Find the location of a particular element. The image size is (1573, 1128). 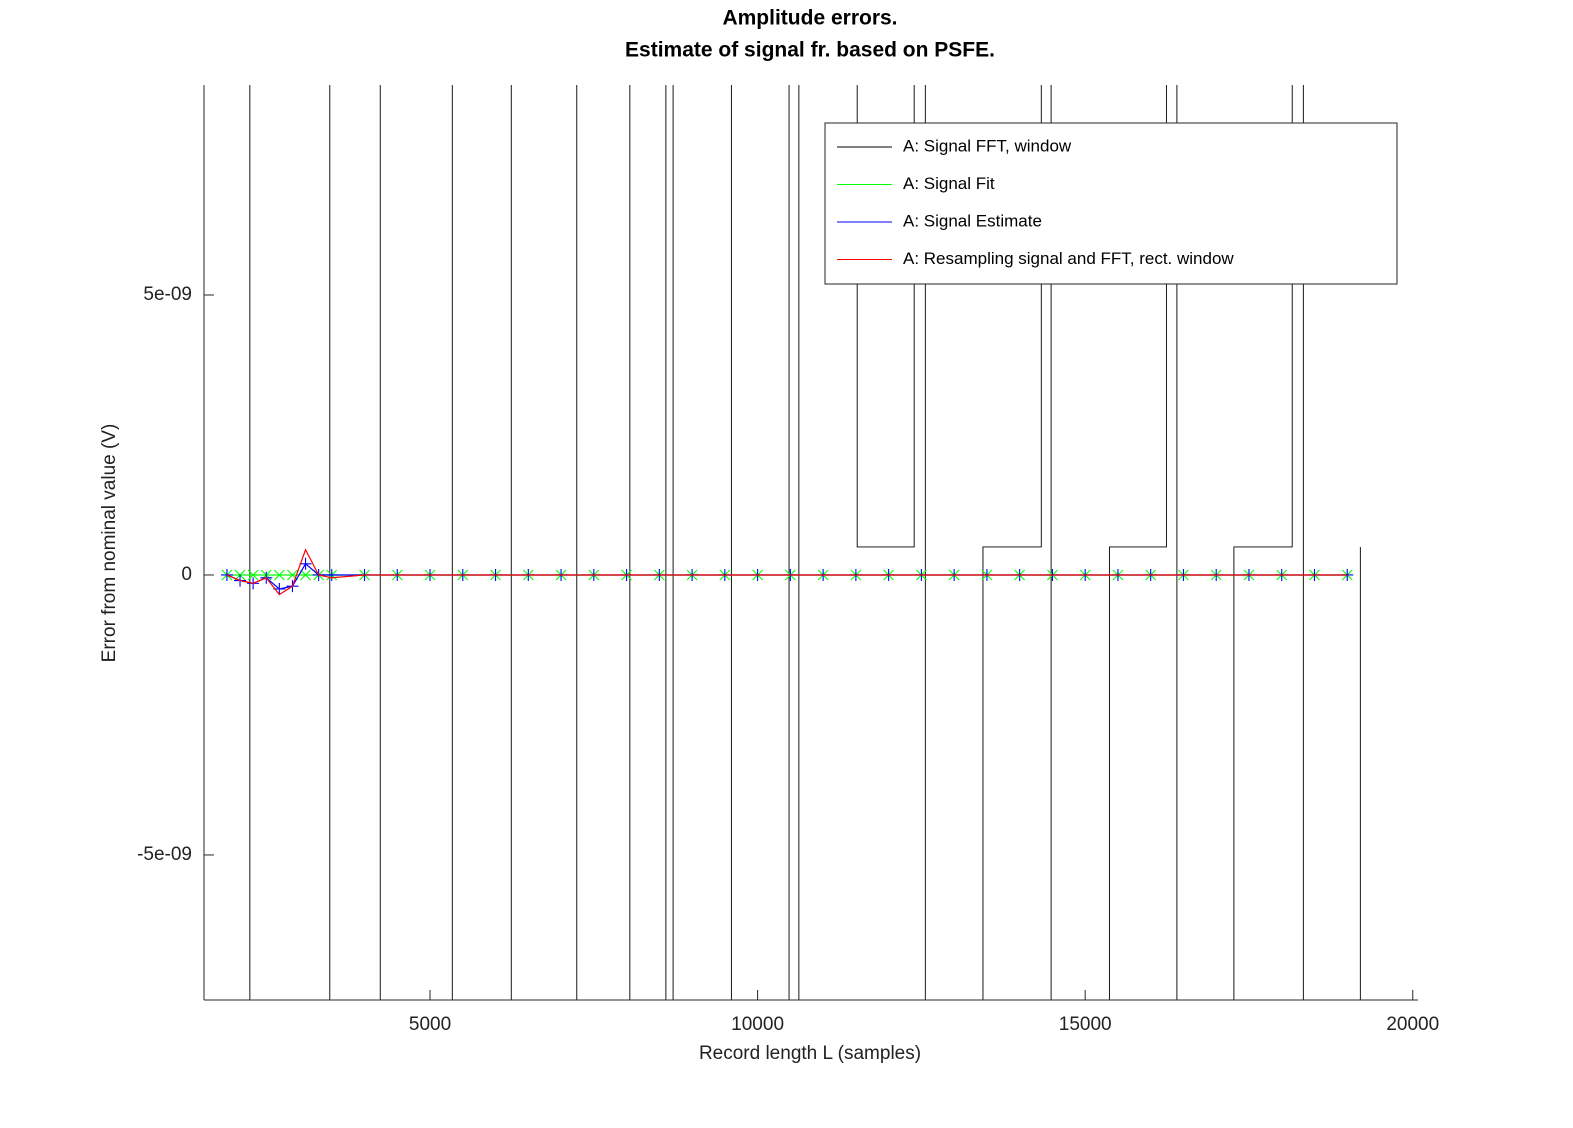

x-axis-label: Record length L (samples) is located at coordinates (810, 1053).